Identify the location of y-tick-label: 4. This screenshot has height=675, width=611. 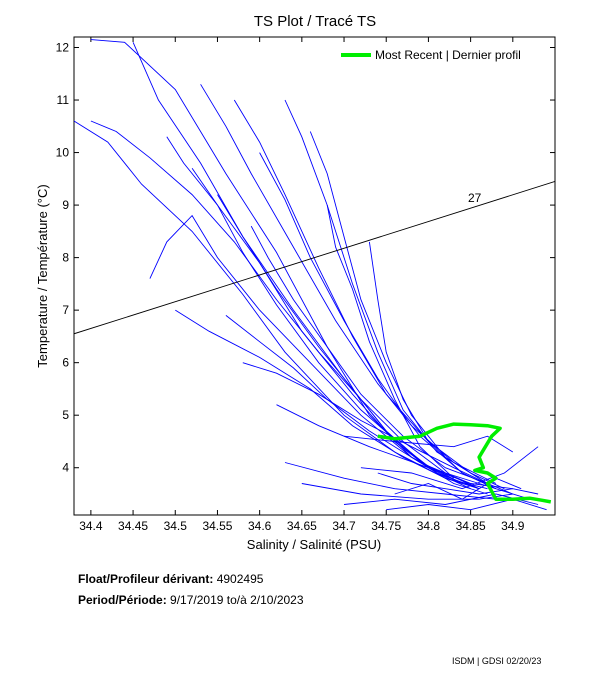
(65, 468).